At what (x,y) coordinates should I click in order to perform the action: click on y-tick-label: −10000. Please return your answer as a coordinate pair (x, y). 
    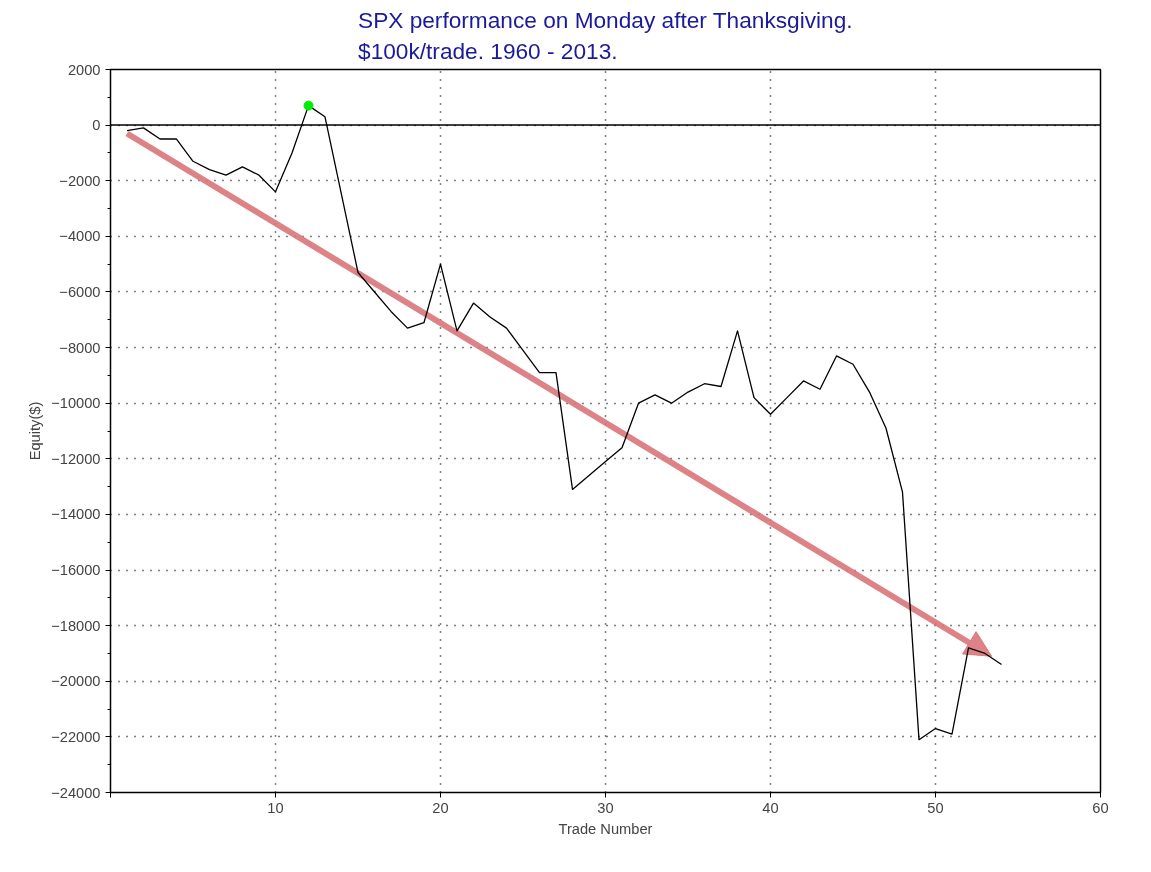
    Looking at the image, I should click on (76, 403).